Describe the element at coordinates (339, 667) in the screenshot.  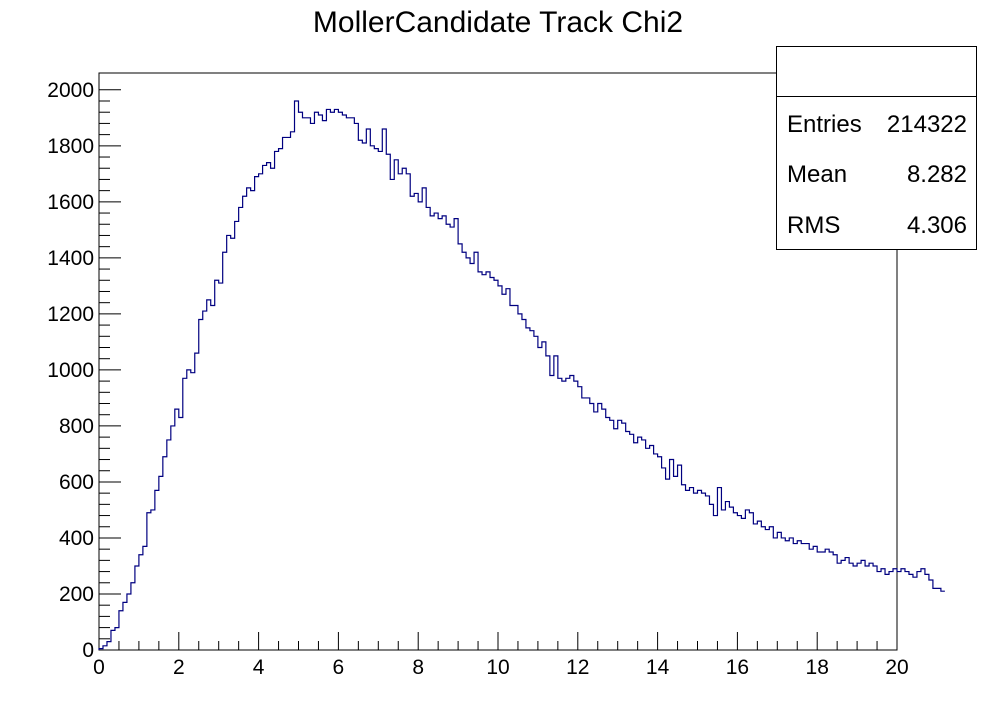
I see `x-tick-label: 6` at that location.